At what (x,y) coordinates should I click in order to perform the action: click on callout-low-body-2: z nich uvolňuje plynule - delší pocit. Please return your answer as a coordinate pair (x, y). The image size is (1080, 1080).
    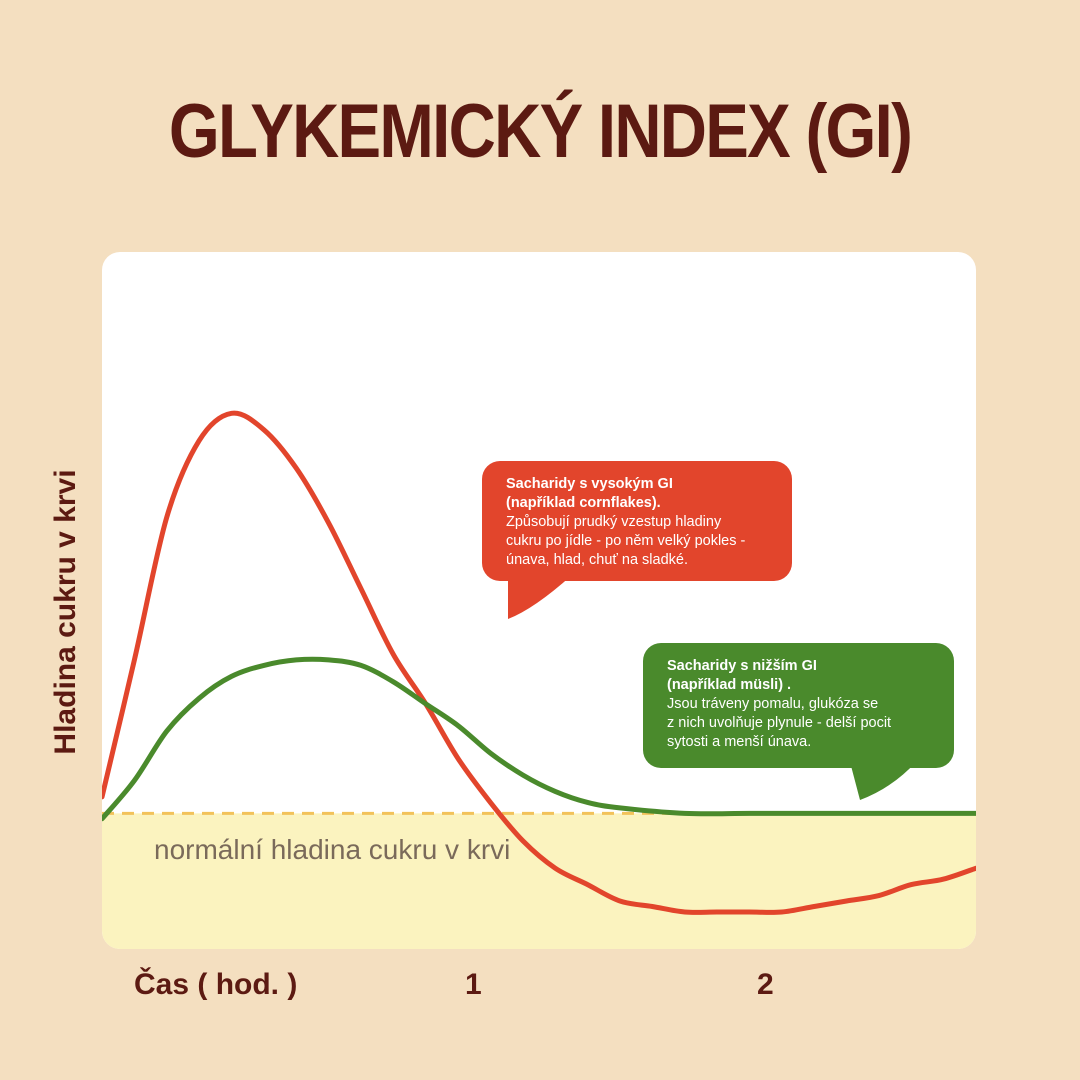
    Looking at the image, I should click on (779, 723).